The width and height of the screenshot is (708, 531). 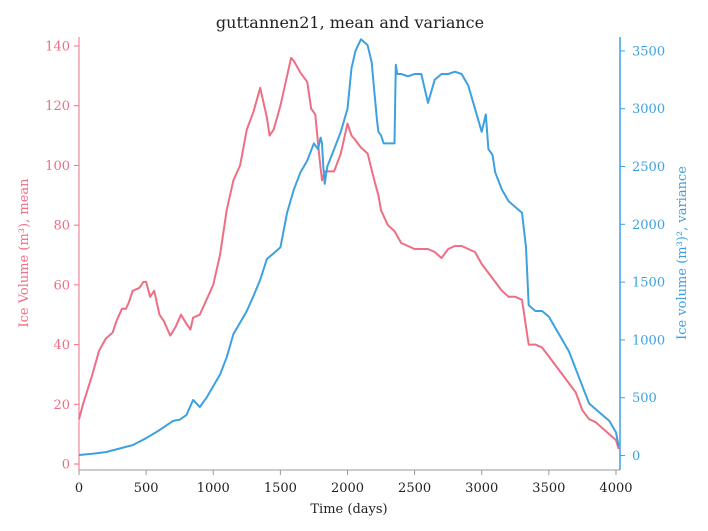 What do you see at coordinates (146, 488) in the screenshot?
I see `x-tick-label: 500` at bounding box center [146, 488].